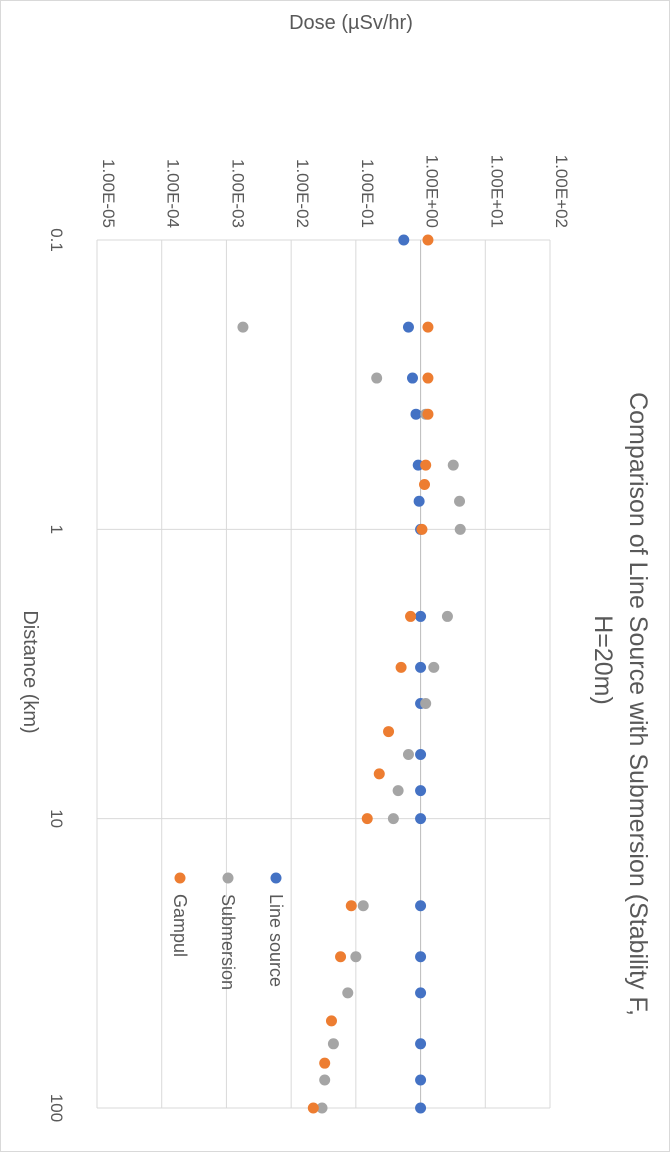 The width and height of the screenshot is (670, 1152). I want to click on legend-marker-gampul, so click(180, 878).